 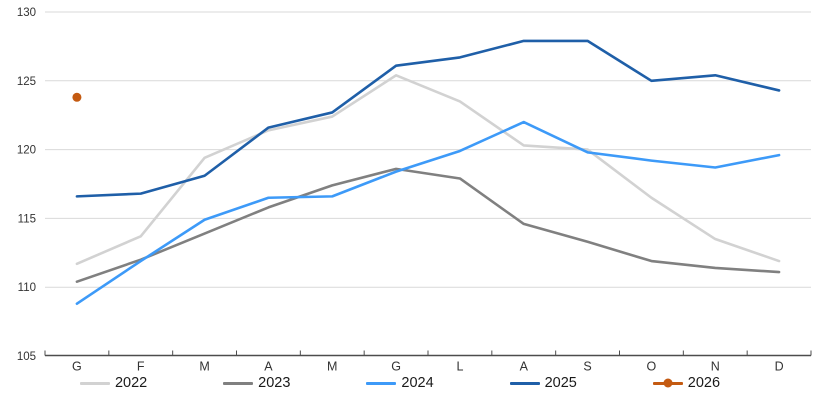 What do you see at coordinates (26, 151) in the screenshot?
I see `y-axis-label: 120` at bounding box center [26, 151].